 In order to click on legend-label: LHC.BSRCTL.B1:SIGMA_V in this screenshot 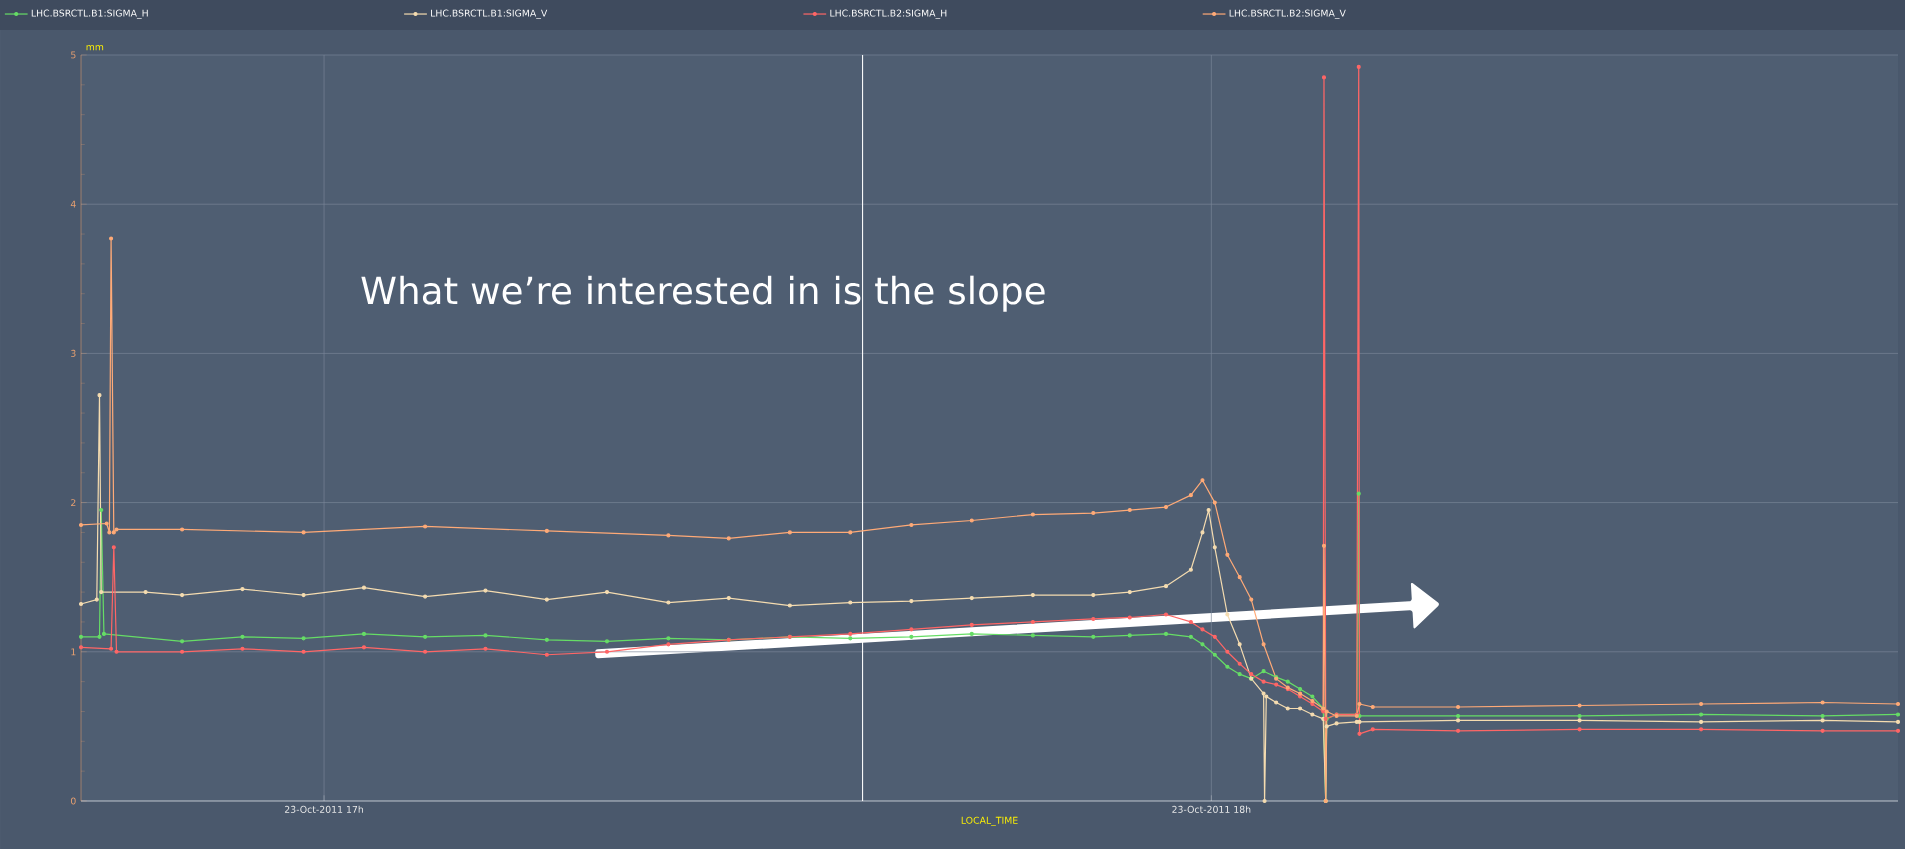, I will do `click(489, 14)`.